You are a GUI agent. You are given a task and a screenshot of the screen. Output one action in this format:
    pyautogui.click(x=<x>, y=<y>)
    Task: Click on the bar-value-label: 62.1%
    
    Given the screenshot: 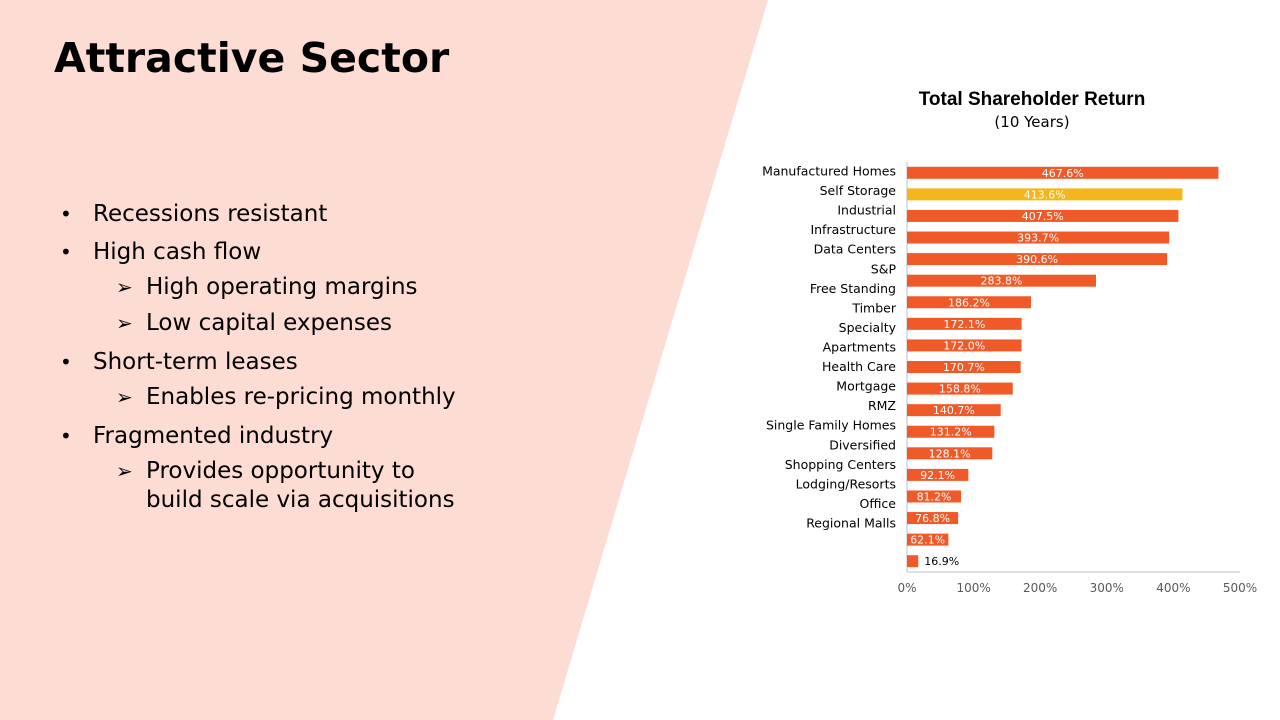 What is the action you would take?
    pyautogui.click(x=927, y=540)
    